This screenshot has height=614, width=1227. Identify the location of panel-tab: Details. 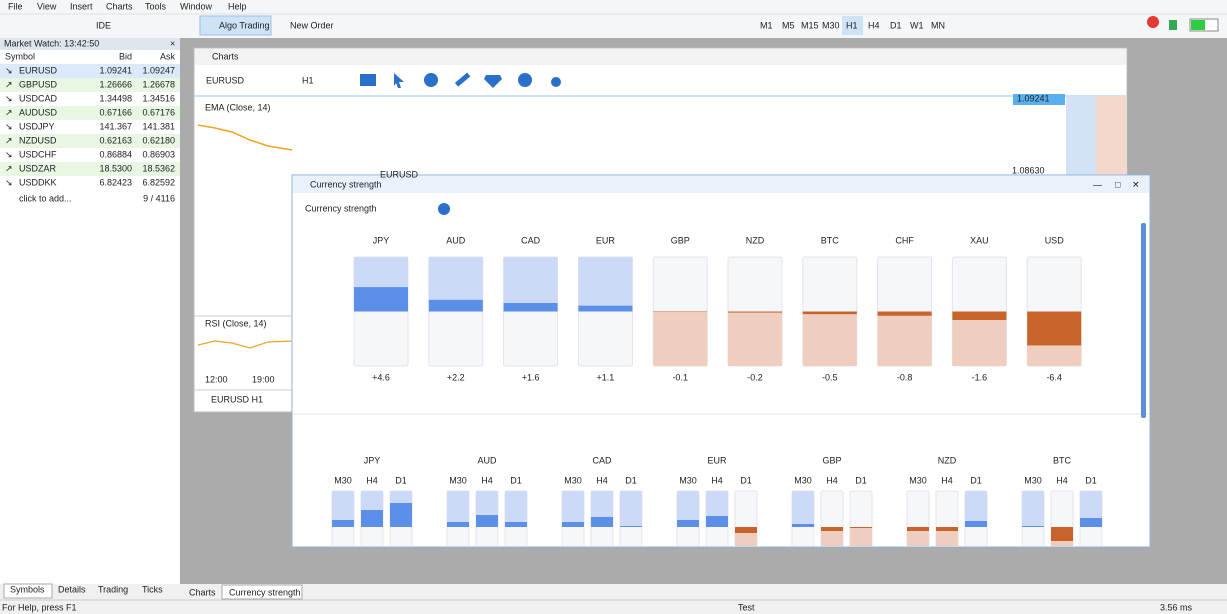
(72, 589).